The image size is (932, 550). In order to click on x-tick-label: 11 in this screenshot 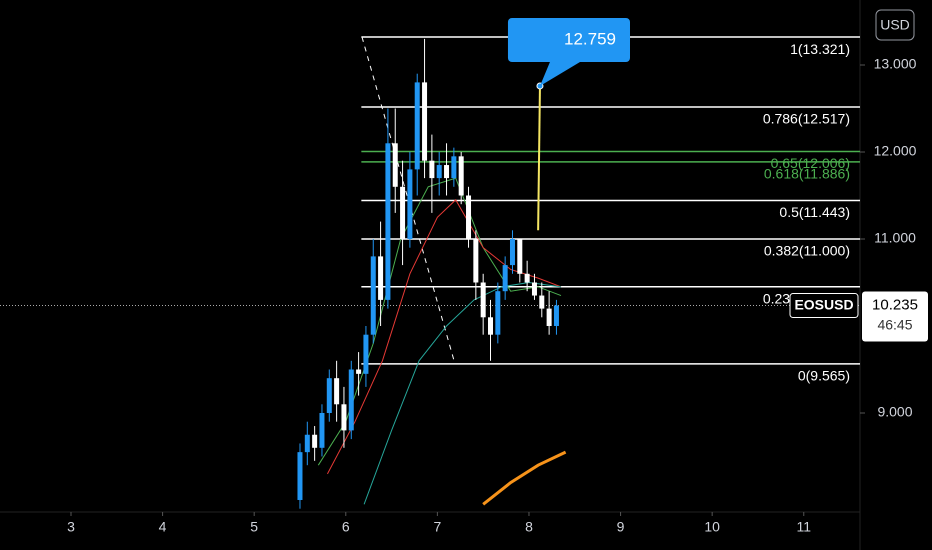, I will do `click(803, 527)`.